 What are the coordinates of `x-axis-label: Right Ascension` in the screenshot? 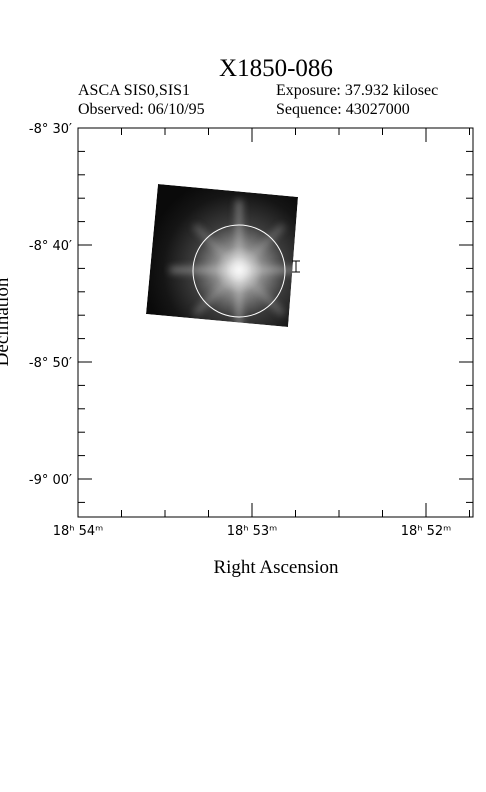 It's located at (276, 567).